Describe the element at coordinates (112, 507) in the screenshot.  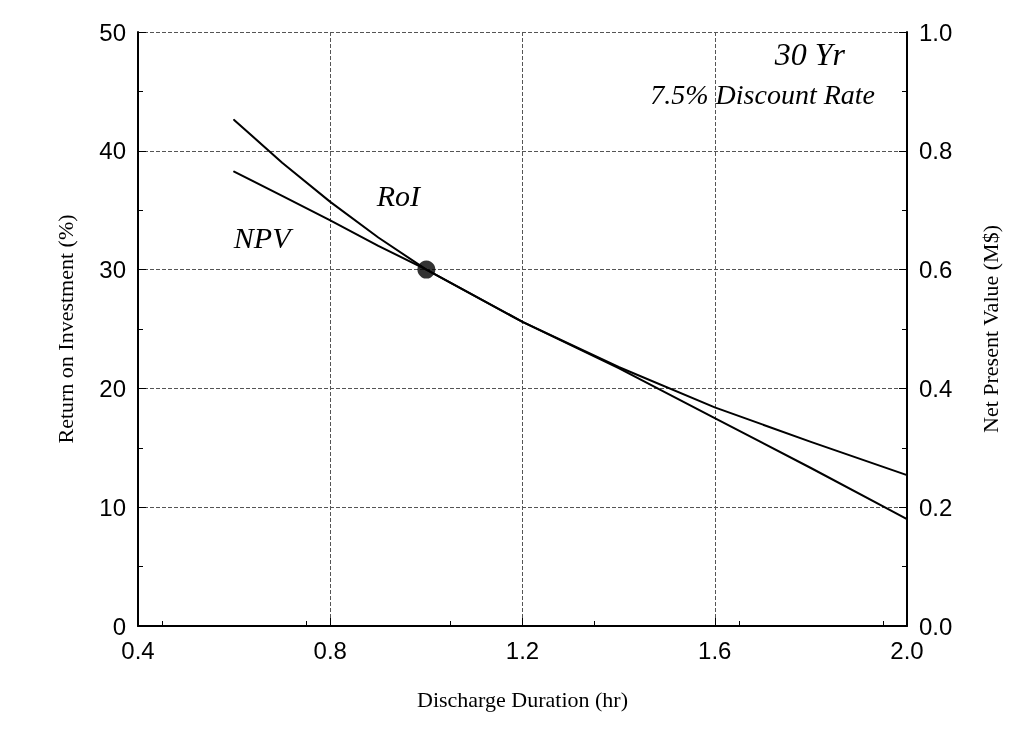
I see `y-tick-label: 10` at that location.